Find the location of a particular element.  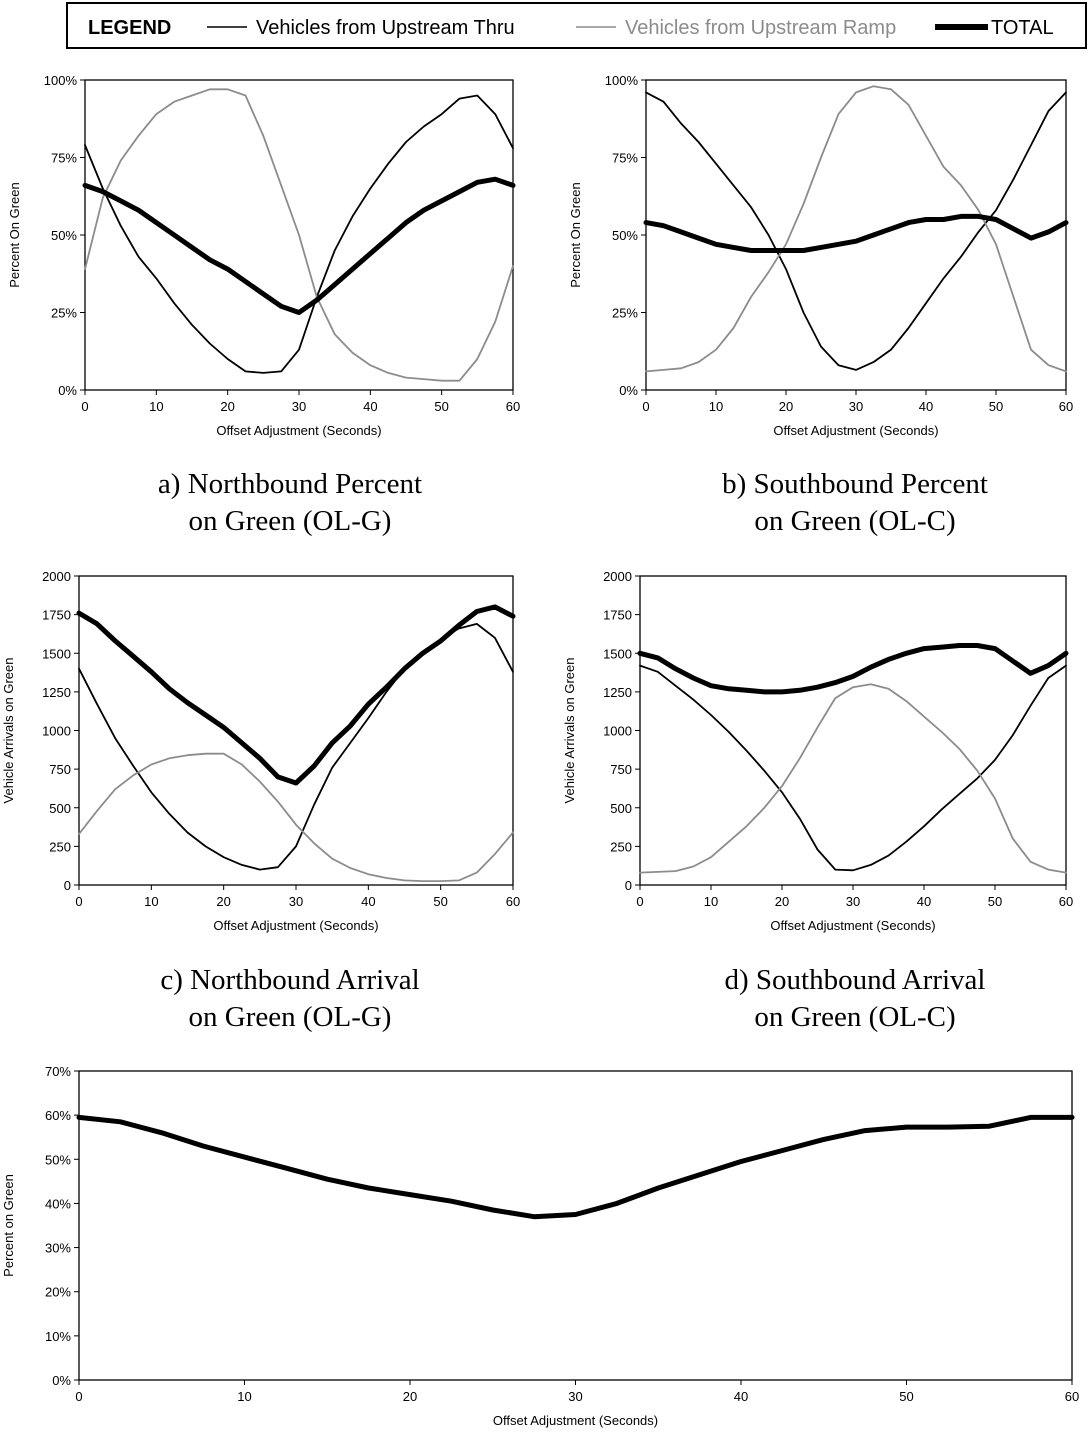

caption-d: d) Southbound Arrival on Green (OL-C) is located at coordinates (850, 999).